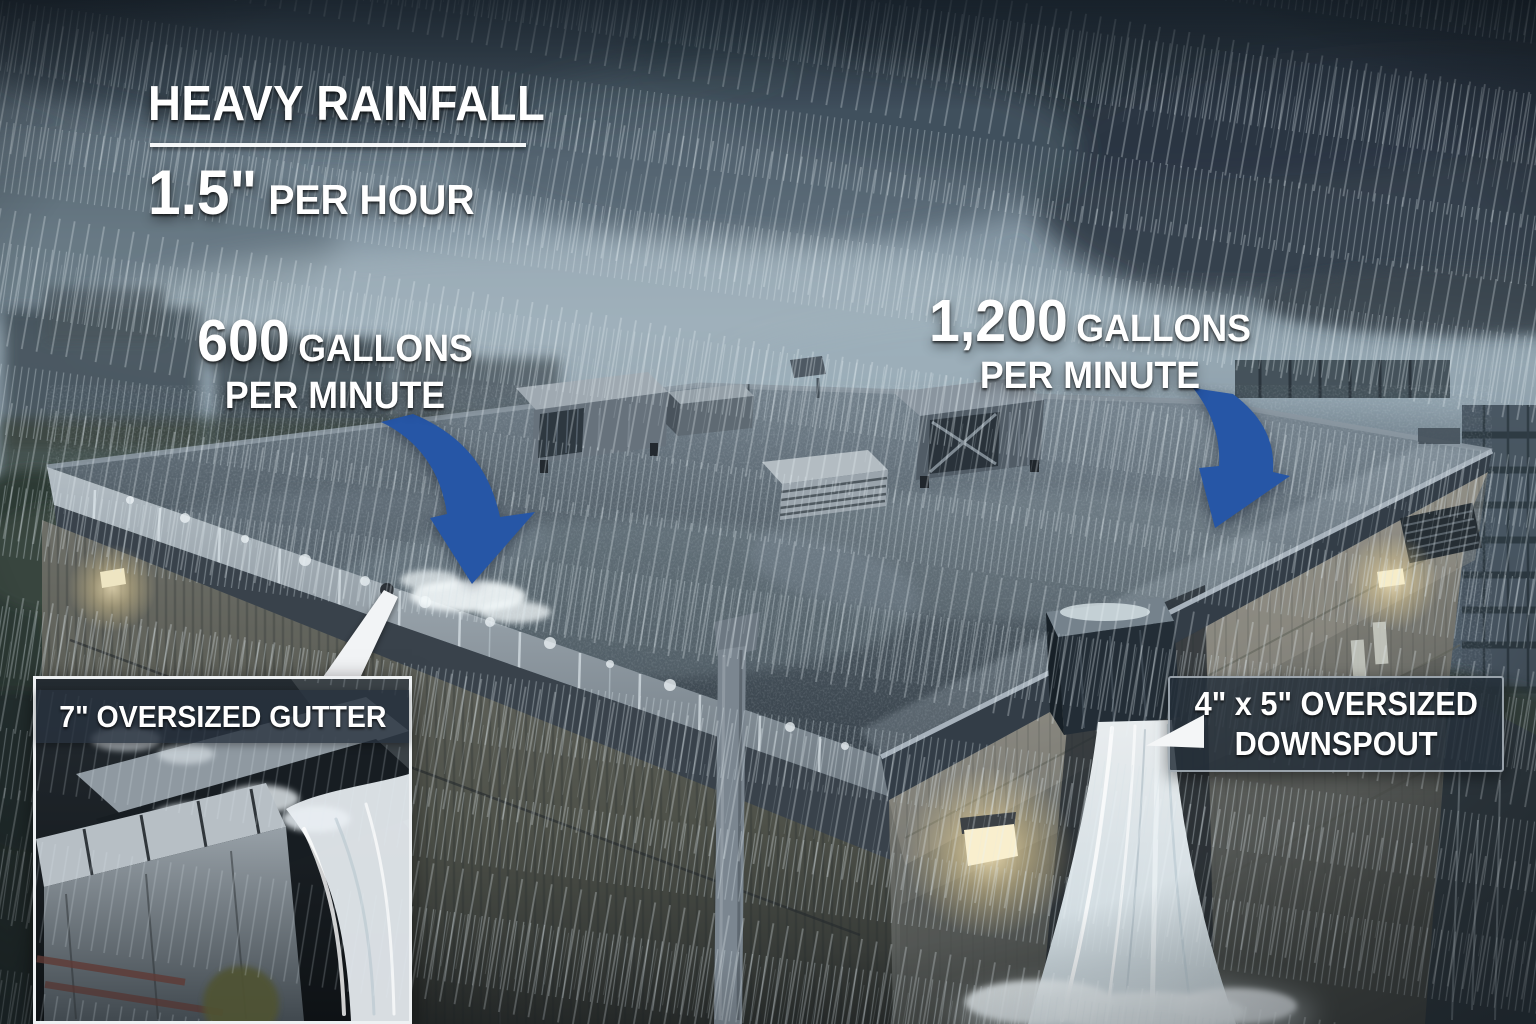 The height and width of the screenshot is (1024, 1536). What do you see at coordinates (998, 321) in the screenshot?
I see `flow-right-value: 1,200` at bounding box center [998, 321].